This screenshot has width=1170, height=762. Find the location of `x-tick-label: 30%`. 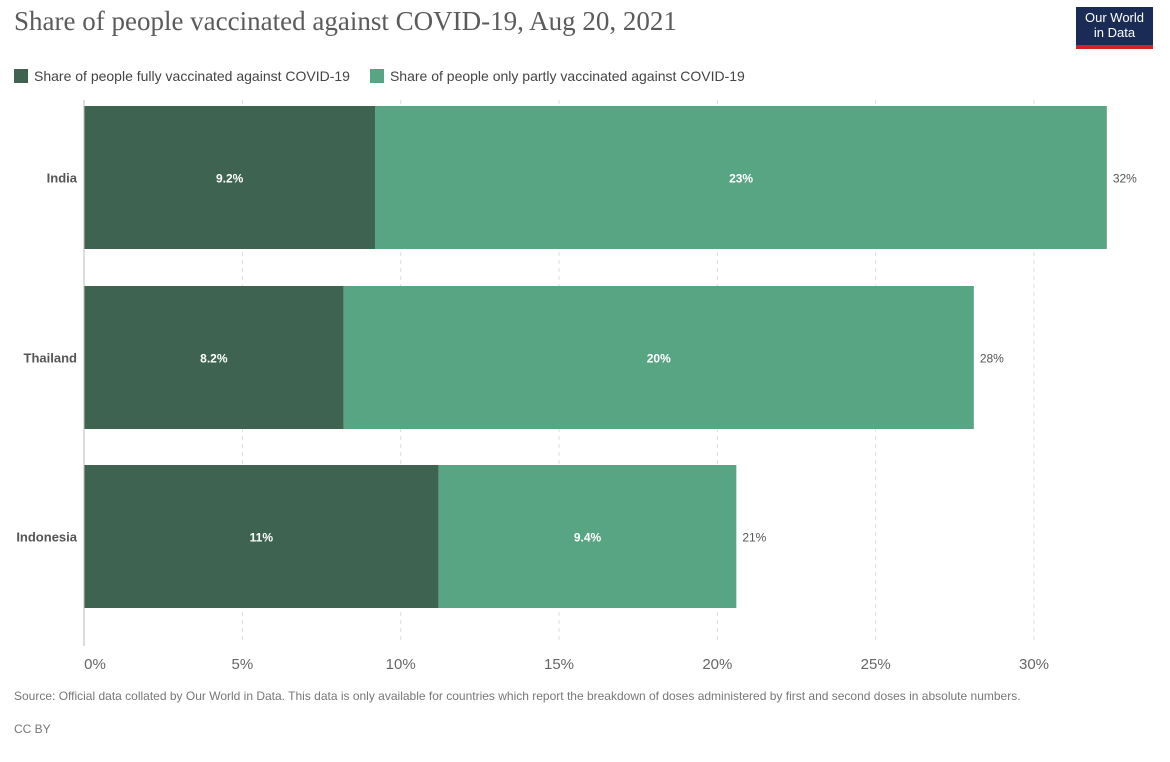

x-tick-label: 30% is located at coordinates (1034, 664).